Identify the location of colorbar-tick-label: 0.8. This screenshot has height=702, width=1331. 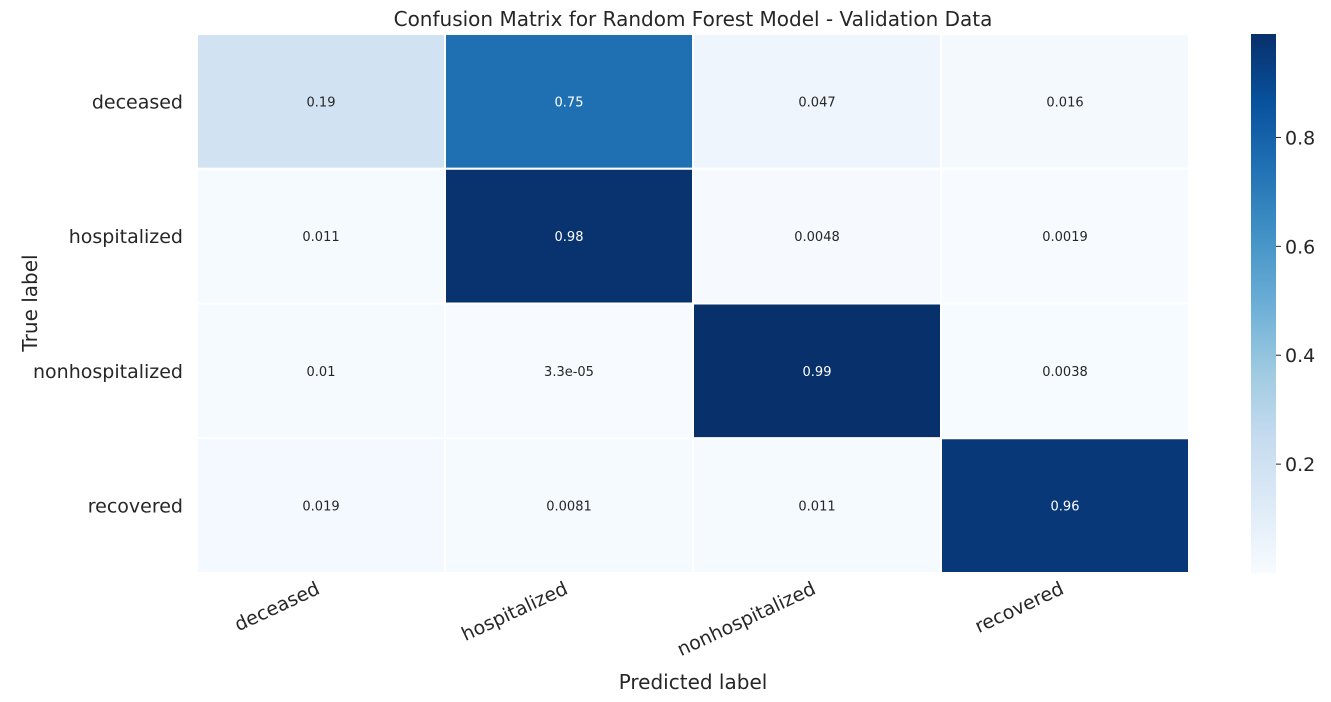
(1300, 138).